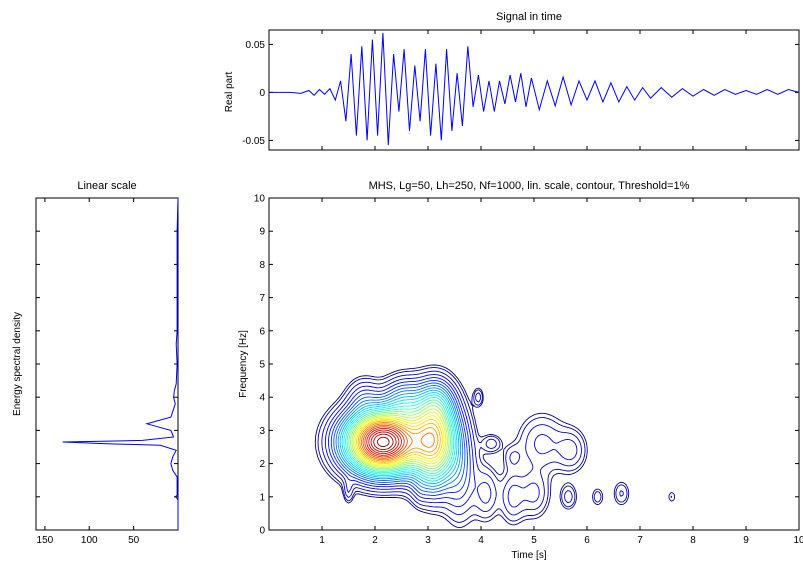 The height and width of the screenshot is (563, 803). What do you see at coordinates (587, 540) in the screenshot?
I see `mhs-xtick-label: 6` at bounding box center [587, 540].